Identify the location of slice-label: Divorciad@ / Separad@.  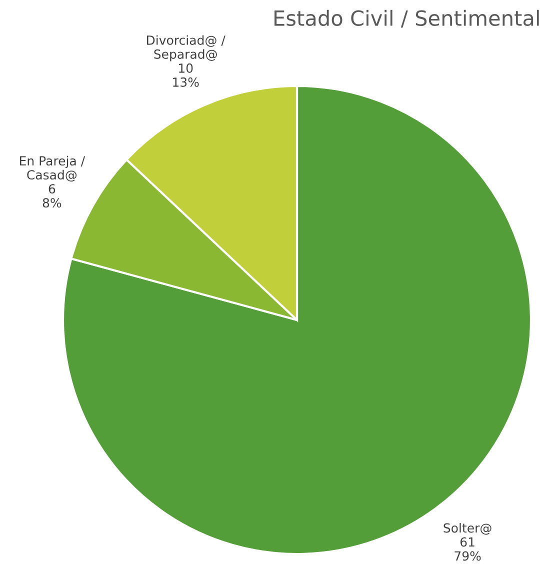
(186, 48).